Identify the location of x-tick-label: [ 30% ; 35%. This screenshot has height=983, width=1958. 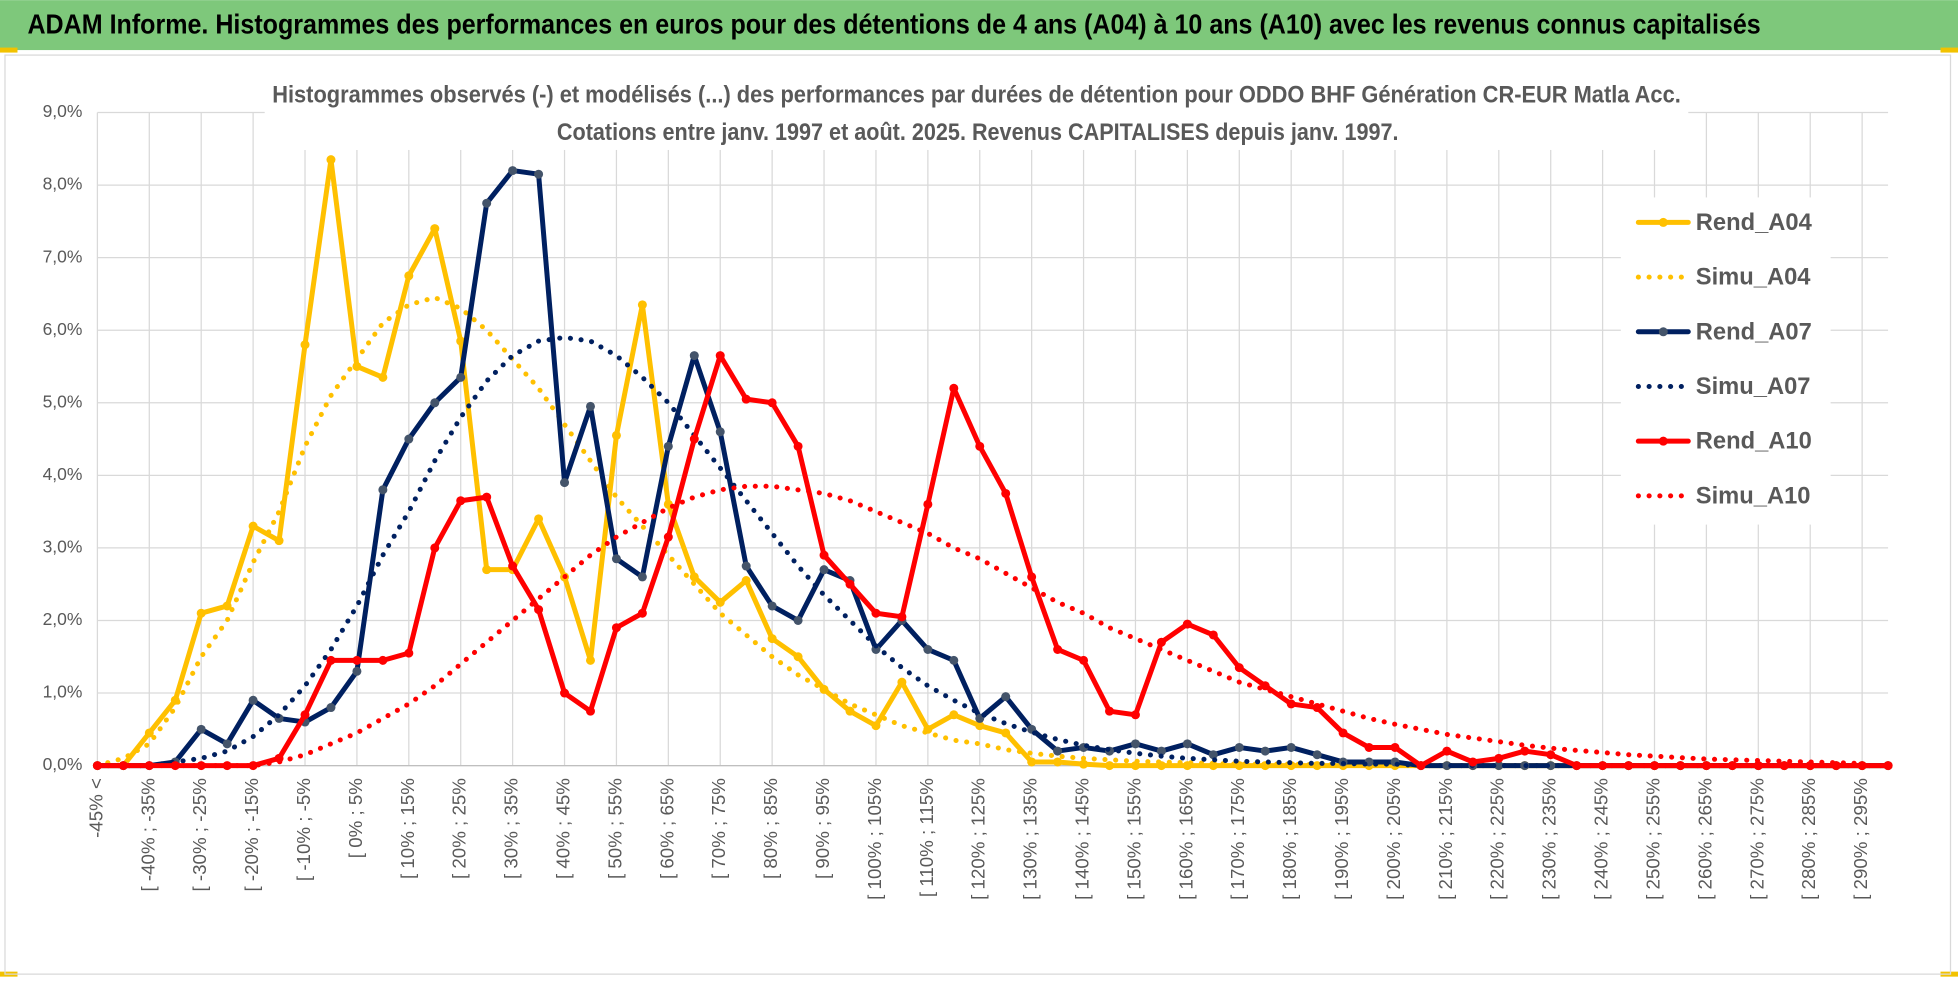
(511, 828).